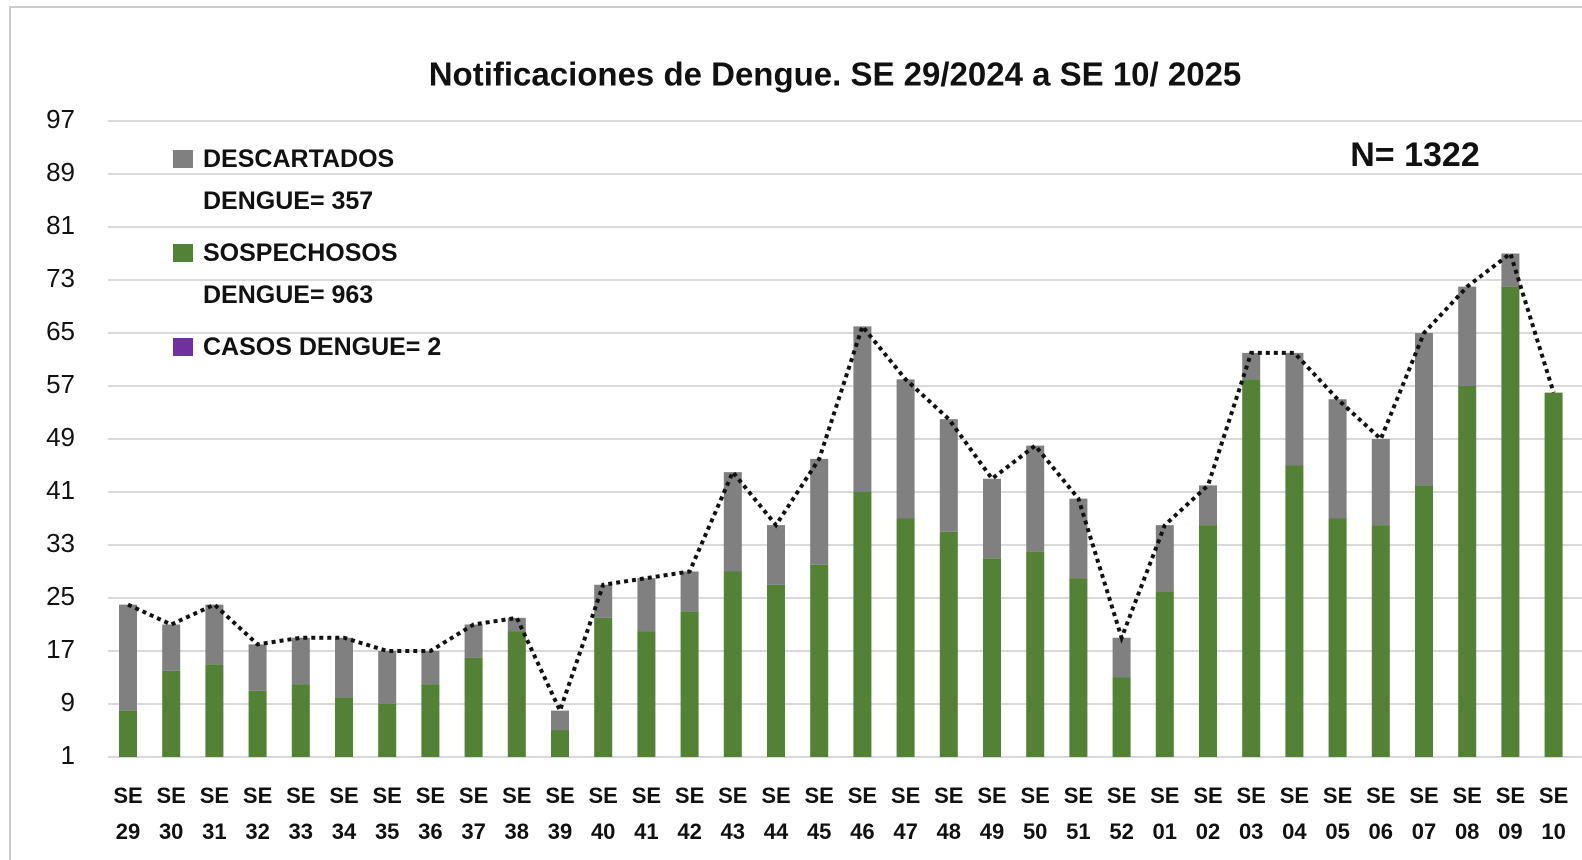 Image resolution: width=1582 pixels, height=860 pixels. I want to click on y-tick-label: 65, so click(60, 331).